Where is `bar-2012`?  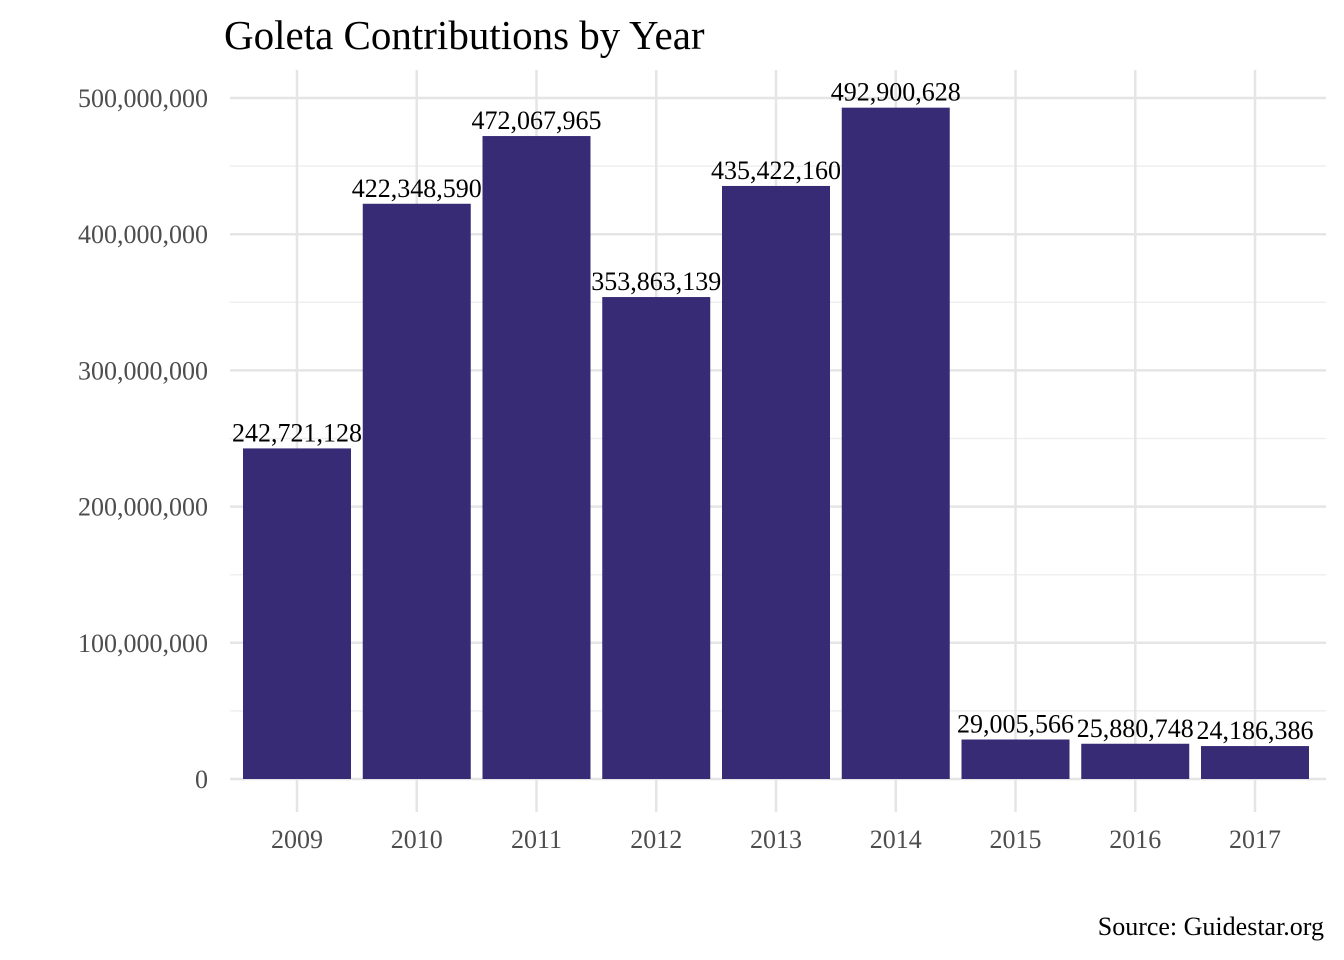
bar-2012 is located at coordinates (656, 538).